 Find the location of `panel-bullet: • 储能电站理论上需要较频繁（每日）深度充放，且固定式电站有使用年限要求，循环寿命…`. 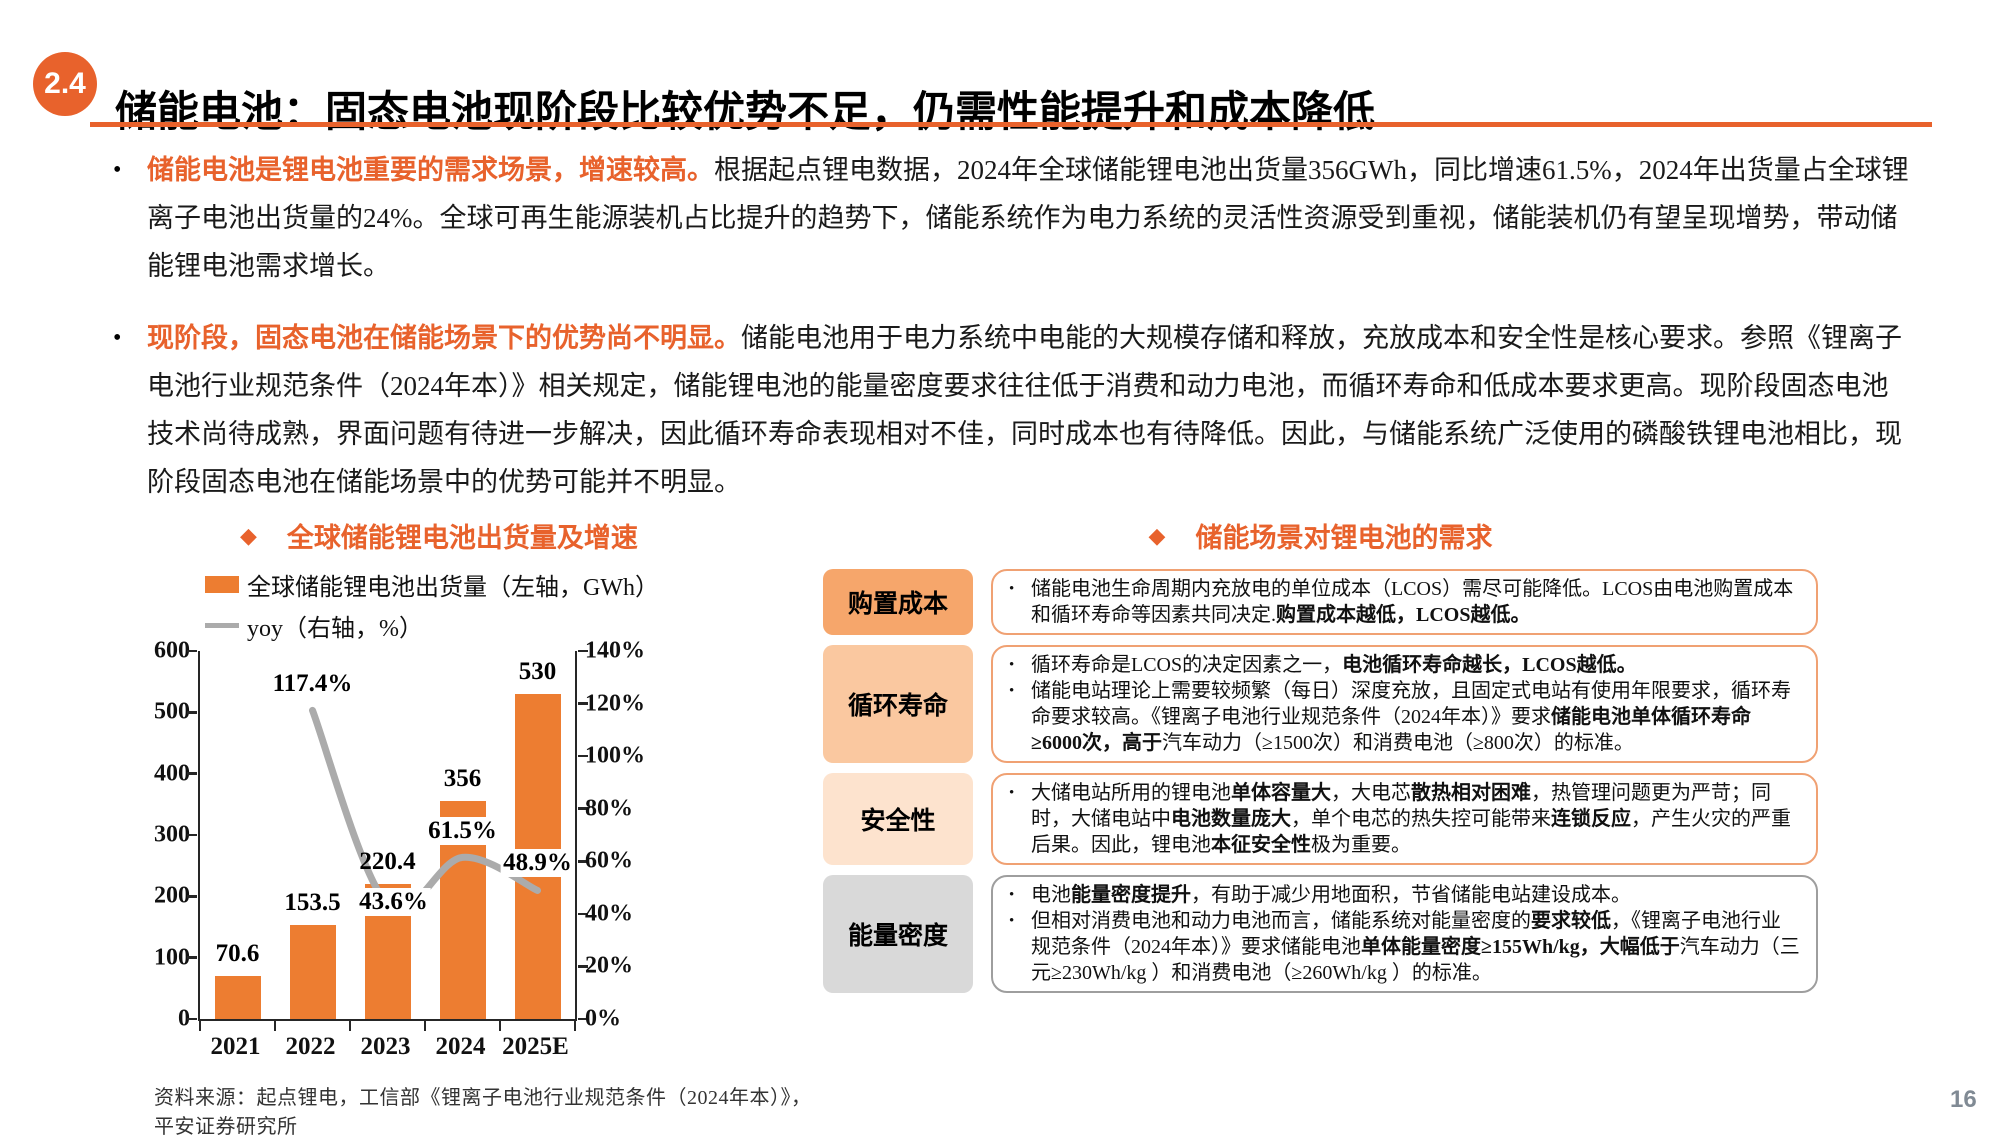

panel-bullet: • 储能电站理论上需要较频繁（每日）深度充放，且固定式电站有使用年限要求，循环寿命… is located at coordinates (1404, 717).